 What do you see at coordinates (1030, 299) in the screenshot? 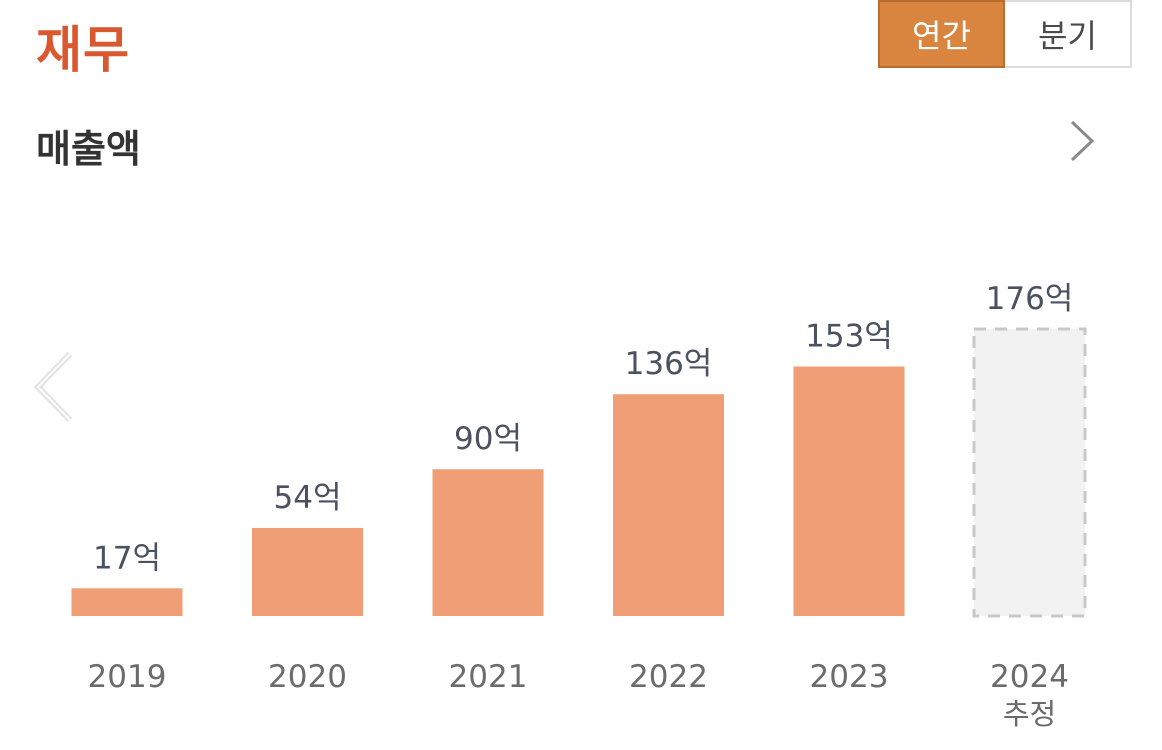
I see `value-label-2024: 176억` at bounding box center [1030, 299].